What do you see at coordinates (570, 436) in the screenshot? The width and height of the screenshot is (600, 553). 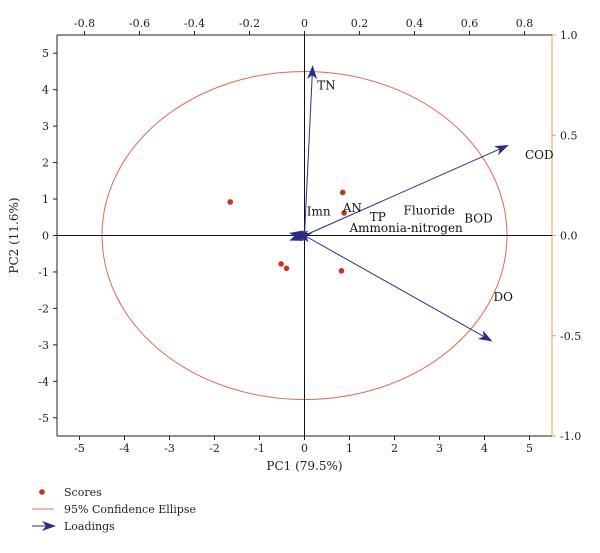 I see `right-tick-label: -1.0` at bounding box center [570, 436].